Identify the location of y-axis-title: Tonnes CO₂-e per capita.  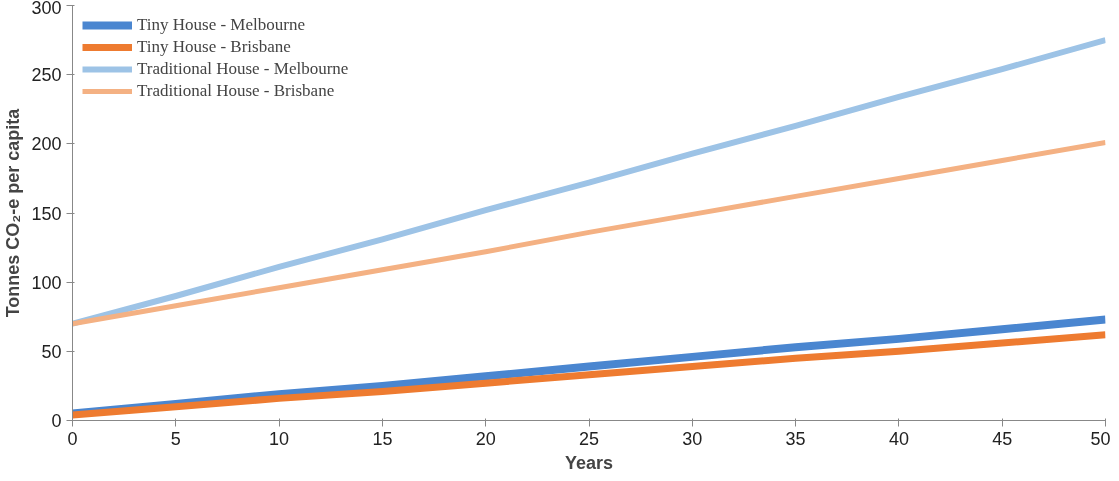
(13, 212).